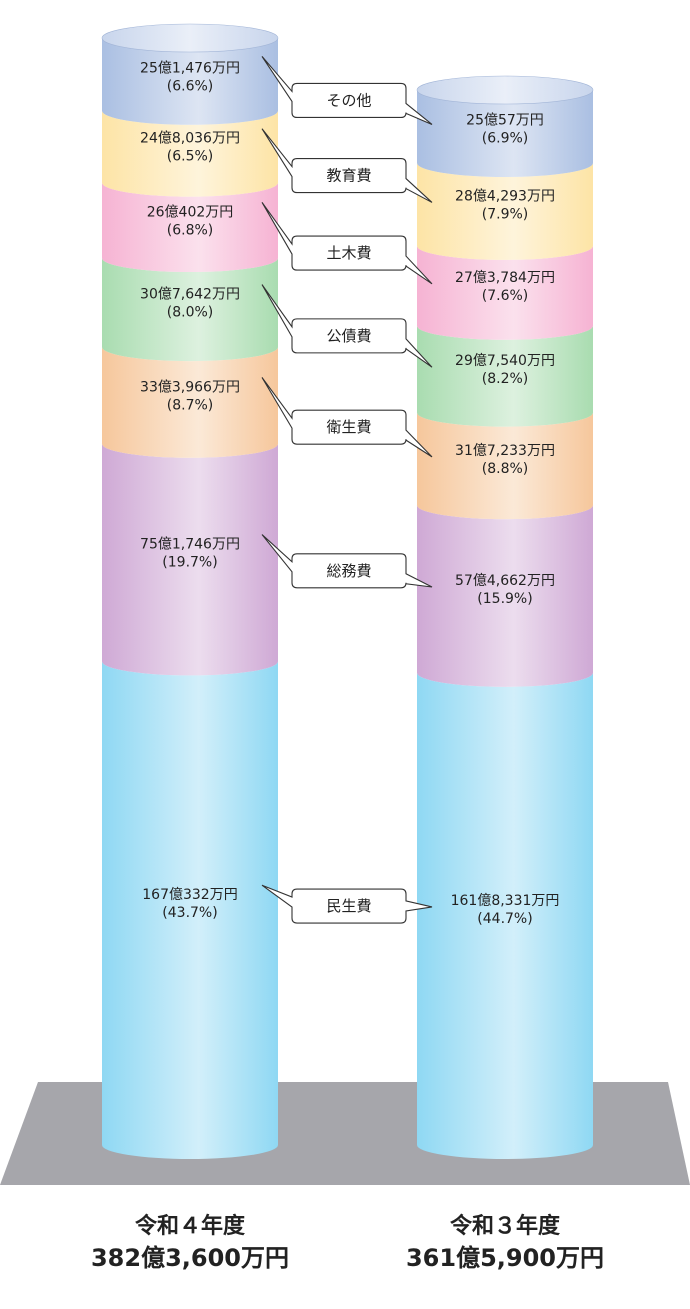  Describe the element at coordinates (347, 165) in the screenshot. I see `callout-kyoiku` at that location.